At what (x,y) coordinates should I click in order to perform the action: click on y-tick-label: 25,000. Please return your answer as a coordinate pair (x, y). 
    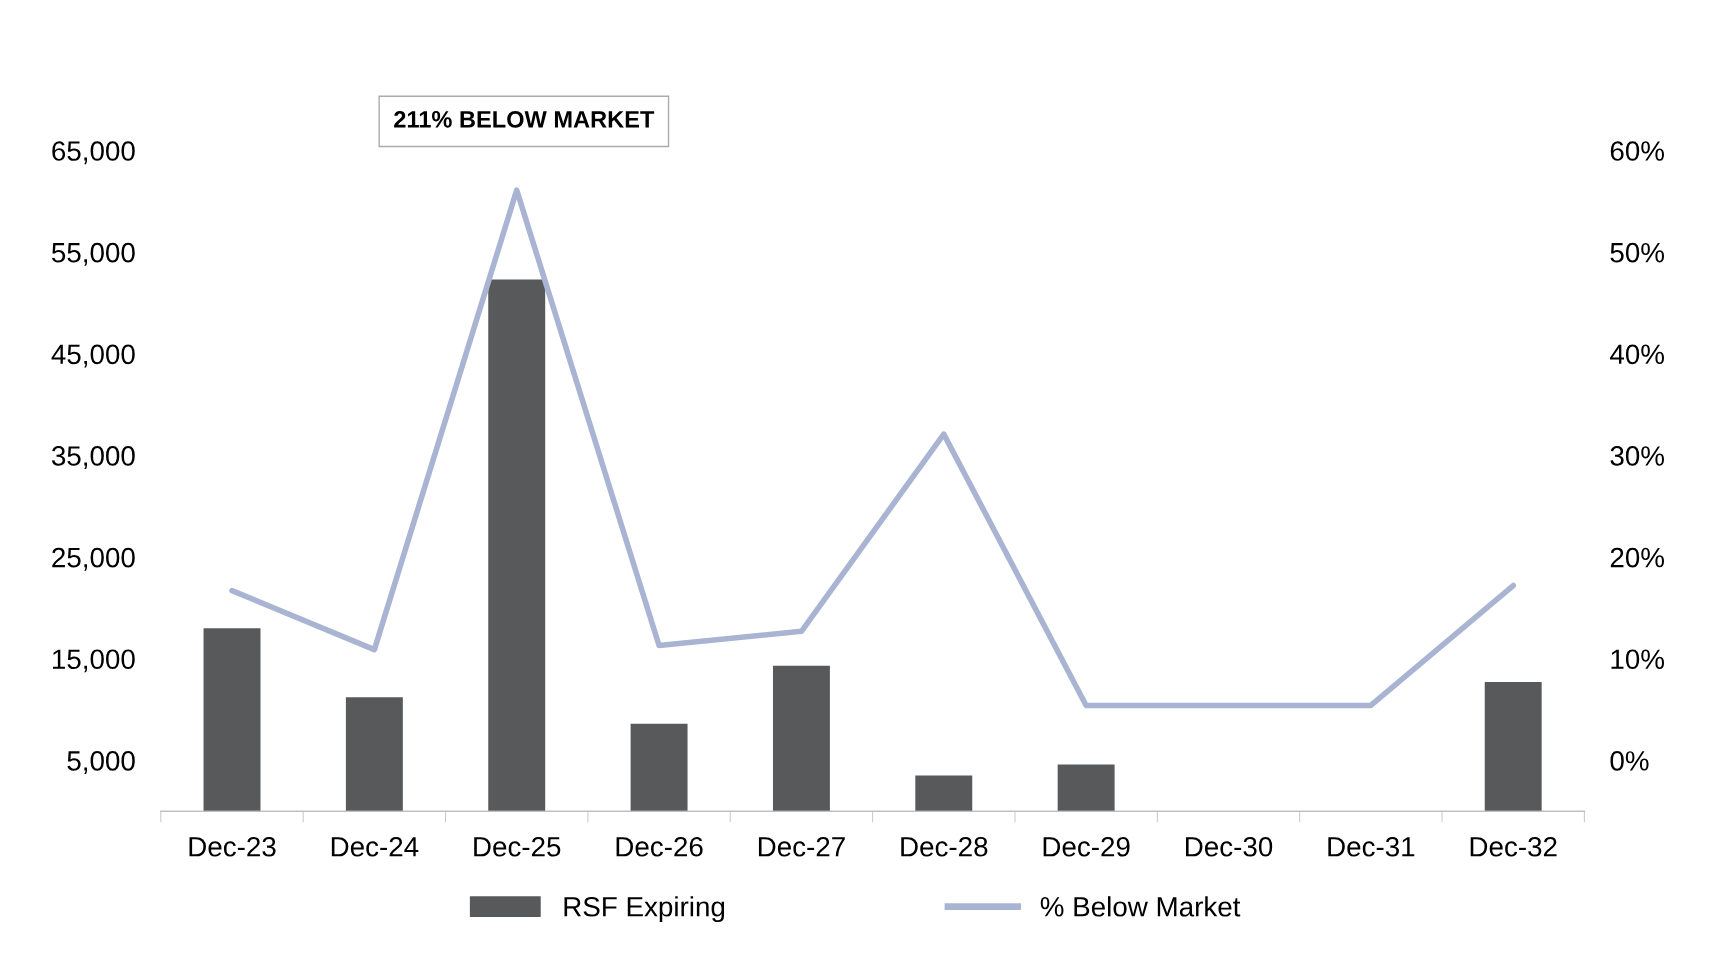
    Looking at the image, I should click on (93, 559).